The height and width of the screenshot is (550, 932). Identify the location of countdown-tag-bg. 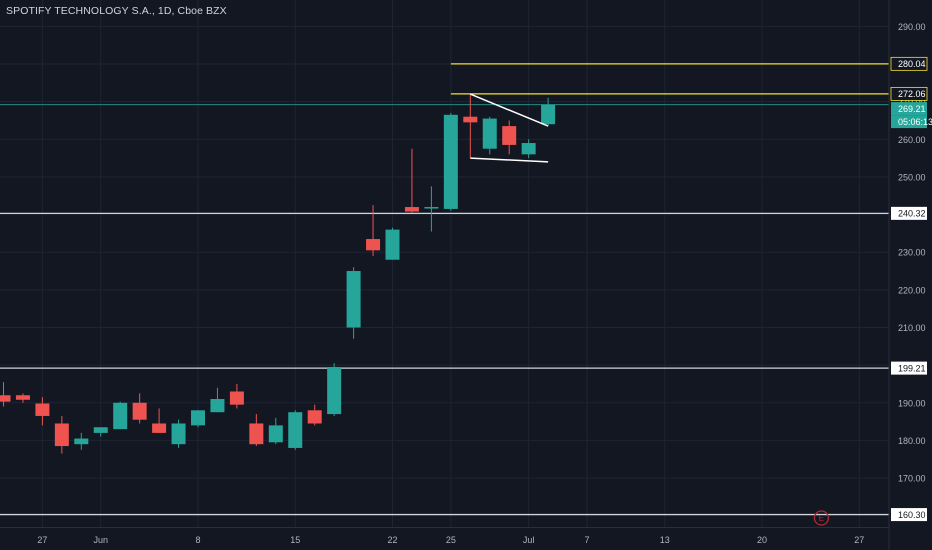
(909, 122).